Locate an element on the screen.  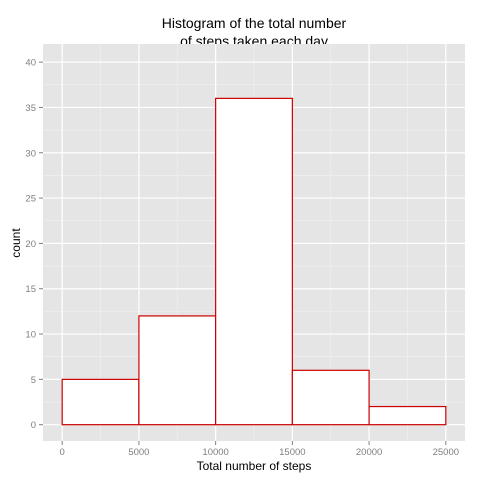
y-tick-label: 40 is located at coordinates (30, 63).